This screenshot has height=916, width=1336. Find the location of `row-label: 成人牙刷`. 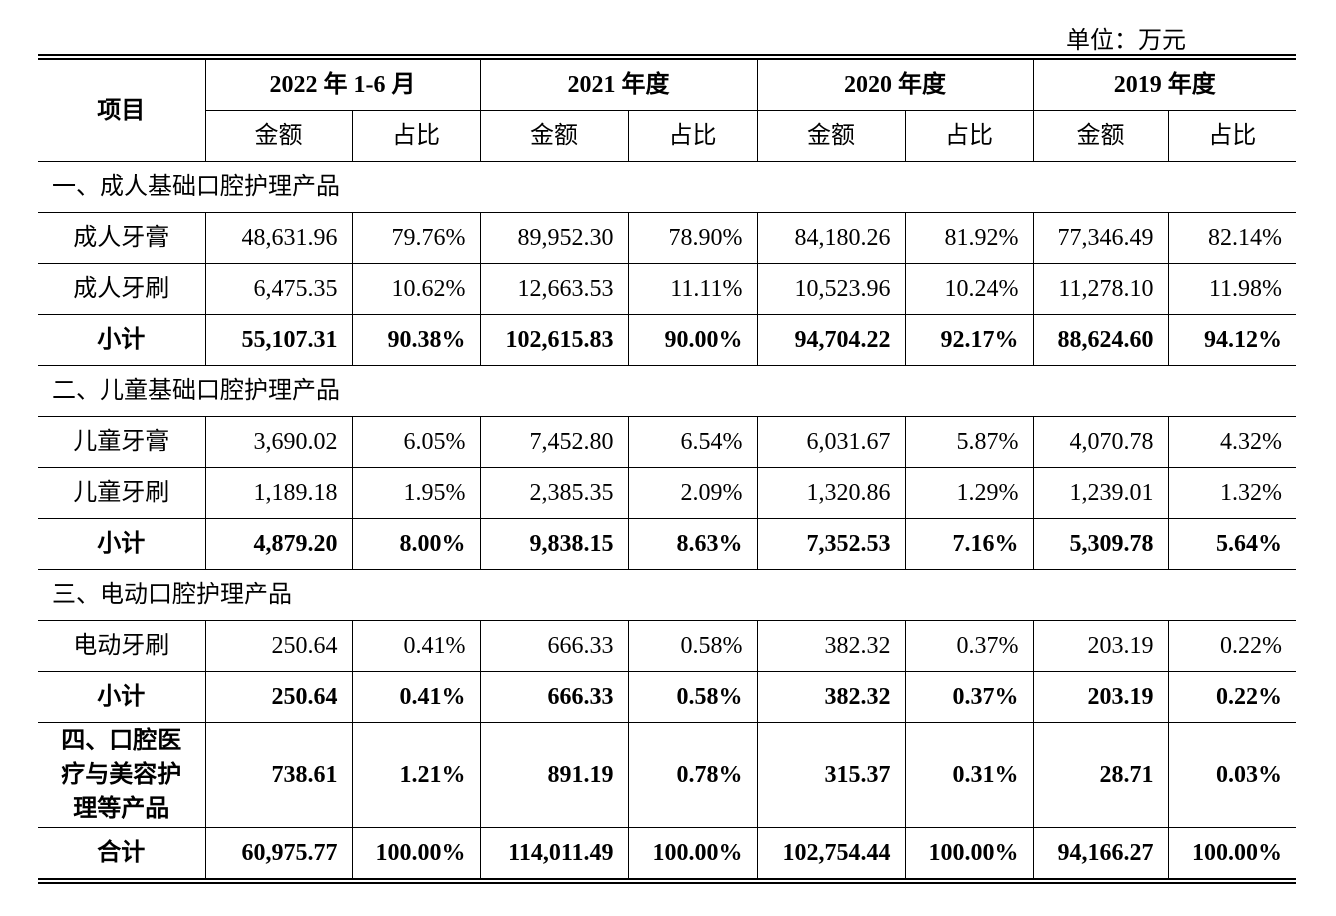

row-label: 成人牙刷 is located at coordinates (122, 289).